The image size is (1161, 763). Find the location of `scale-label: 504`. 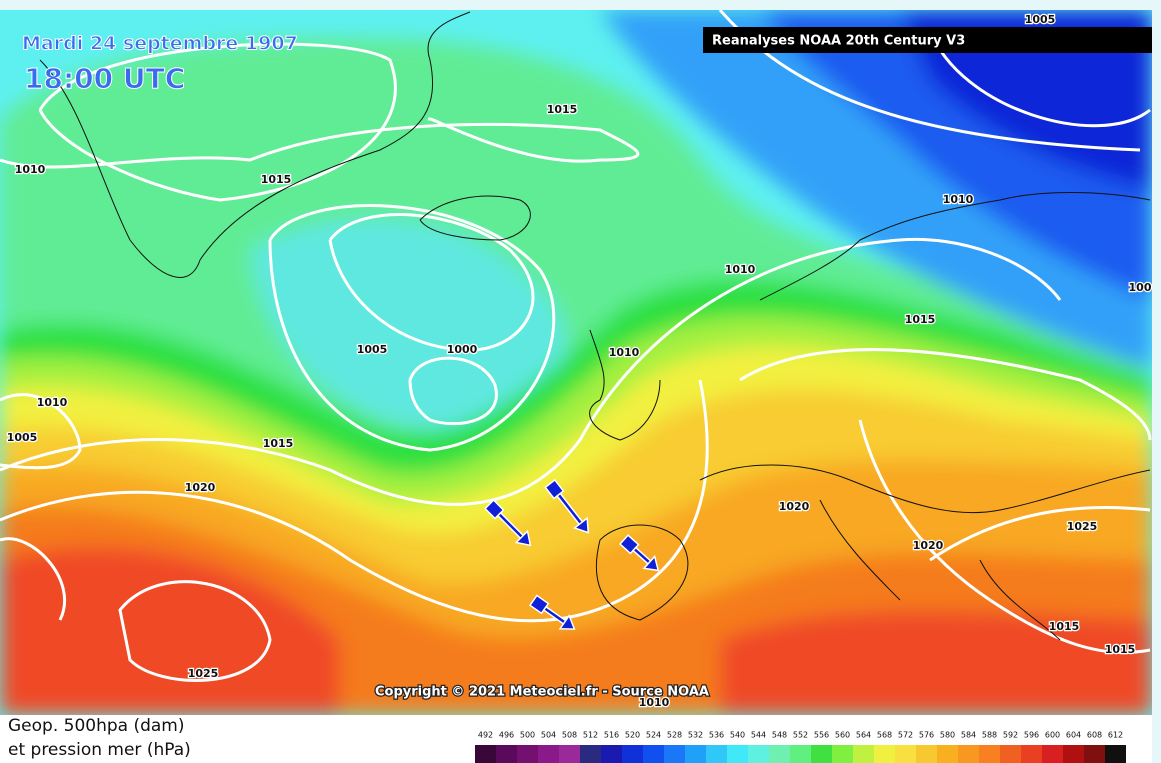

scale-label: 504 is located at coordinates (548, 735).